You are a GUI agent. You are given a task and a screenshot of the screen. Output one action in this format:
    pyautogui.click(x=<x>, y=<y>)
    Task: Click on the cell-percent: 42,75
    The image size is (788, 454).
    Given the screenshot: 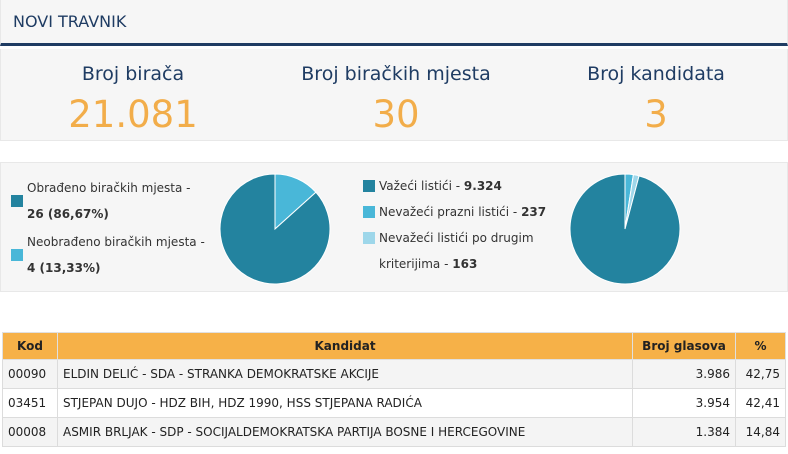 What is the action you would take?
    pyautogui.click(x=760, y=374)
    